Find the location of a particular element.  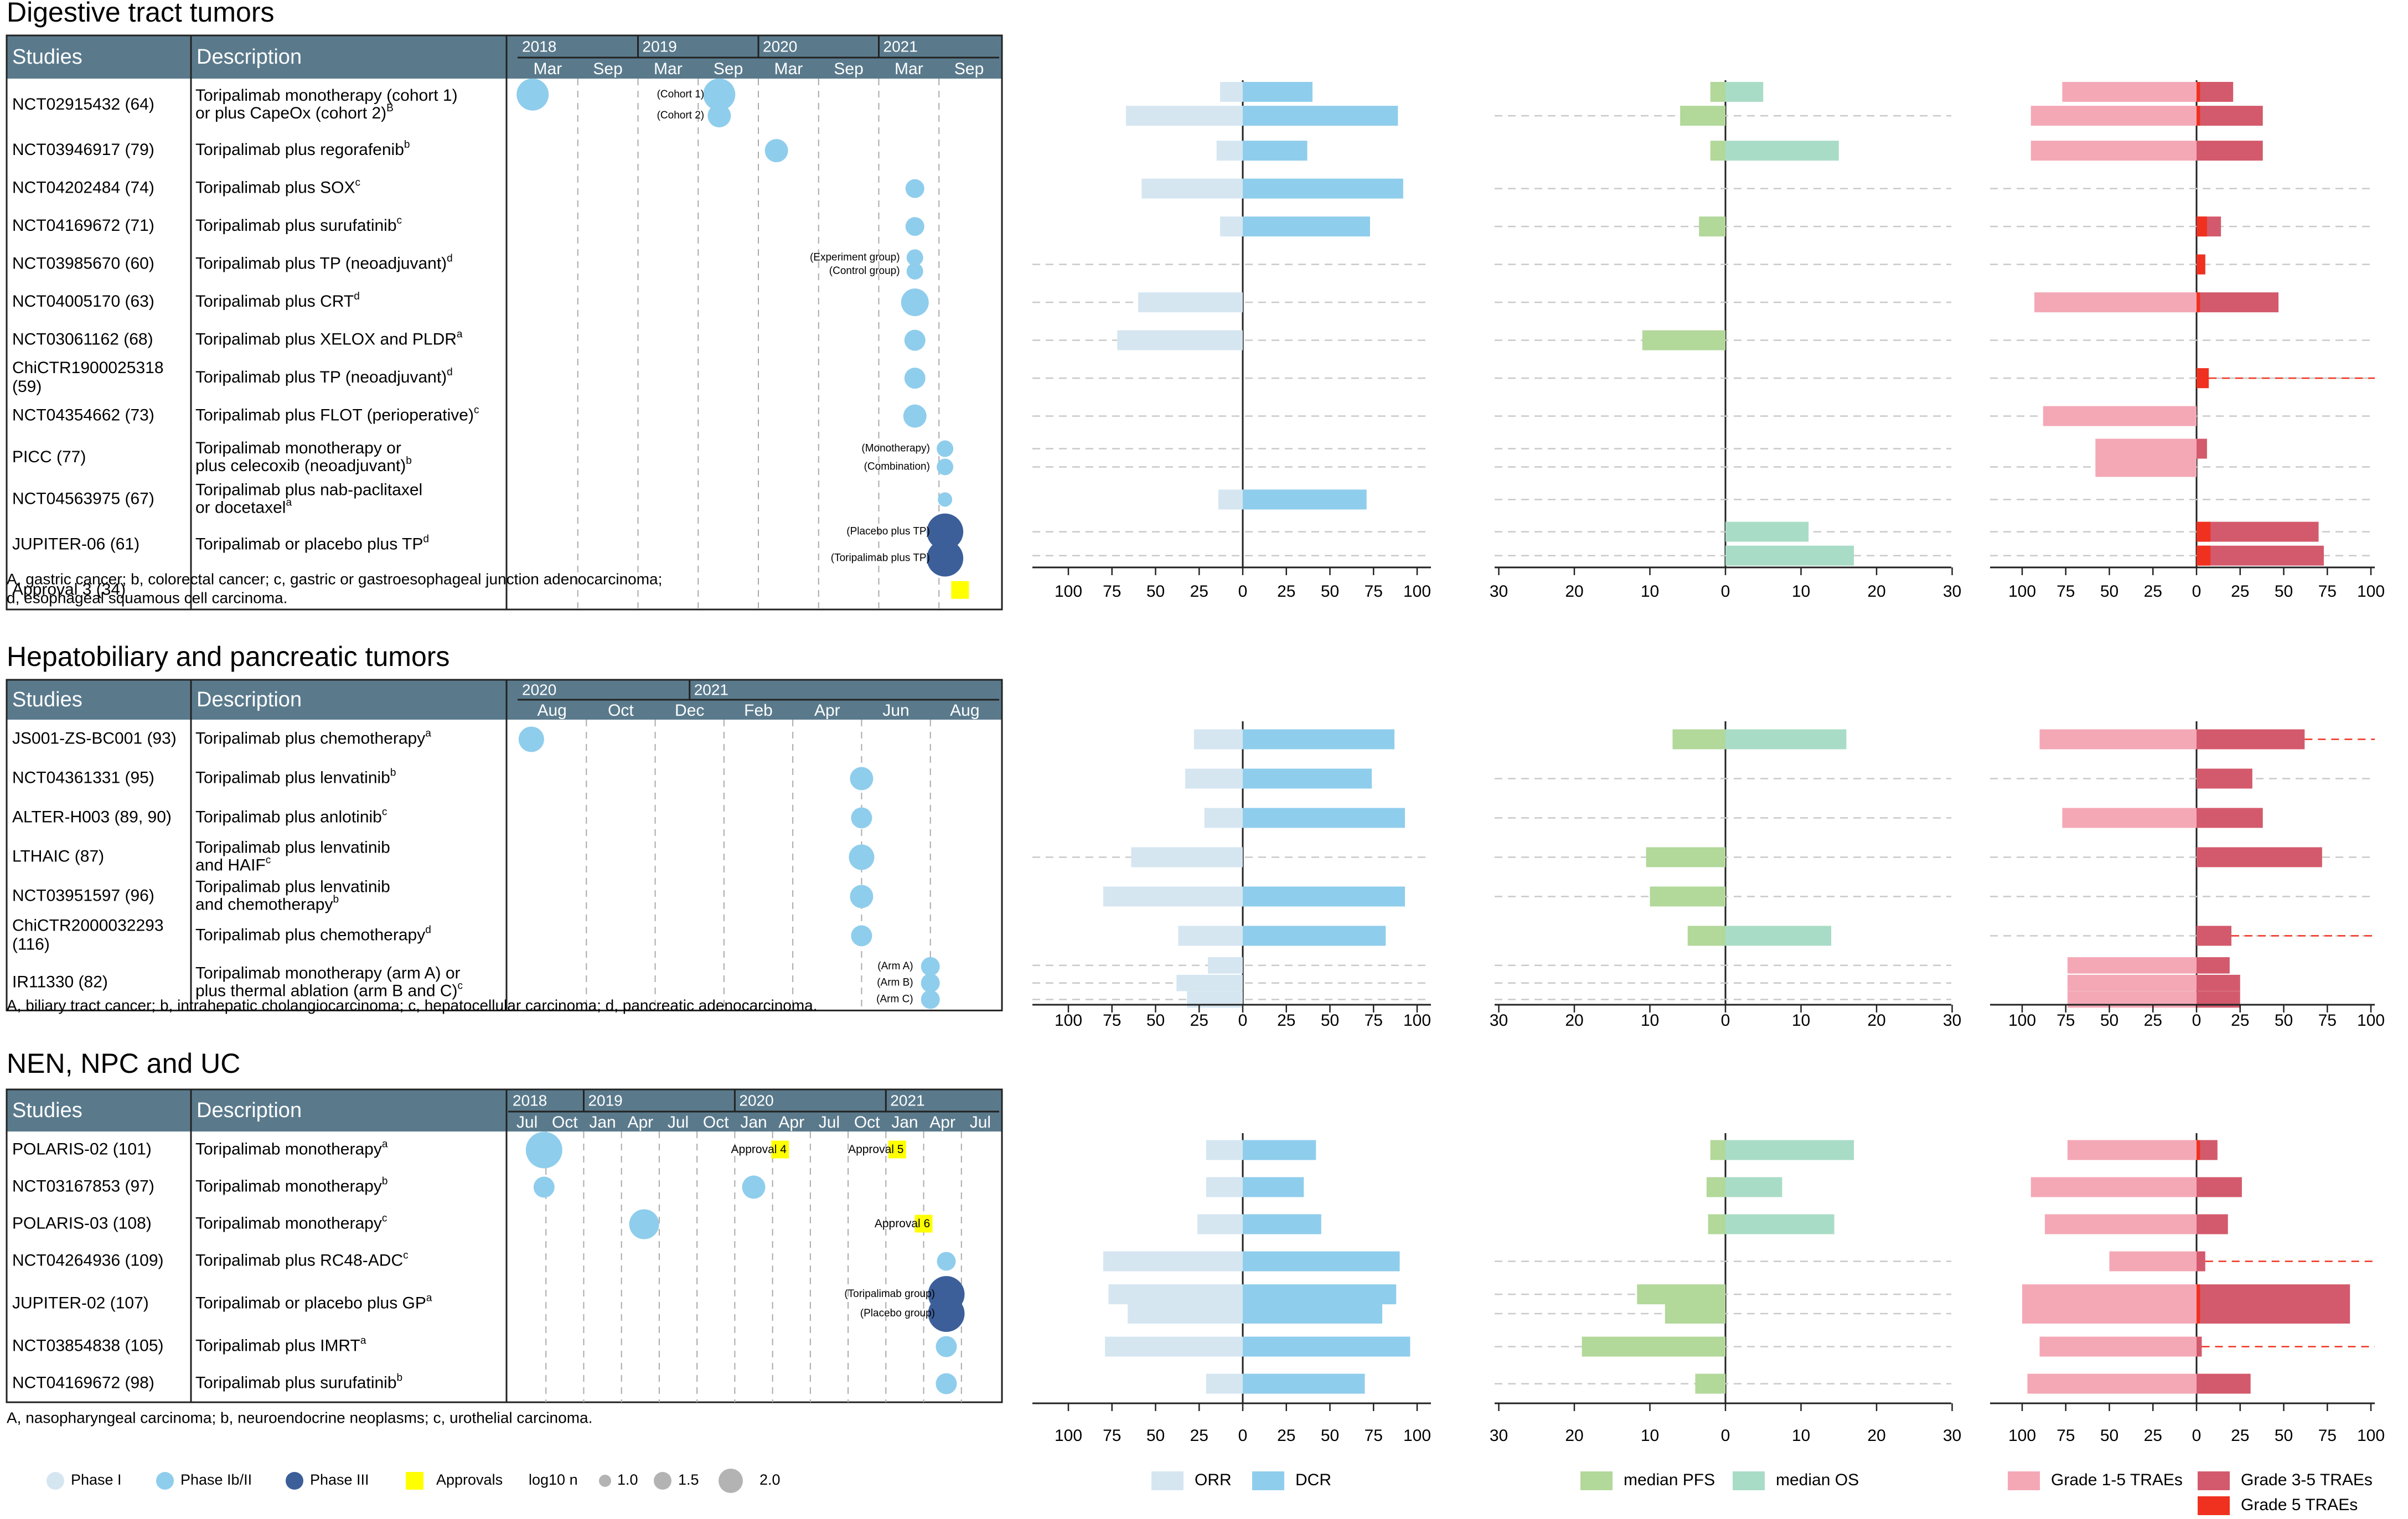

legend-label: log10 n is located at coordinates (553, 1479).